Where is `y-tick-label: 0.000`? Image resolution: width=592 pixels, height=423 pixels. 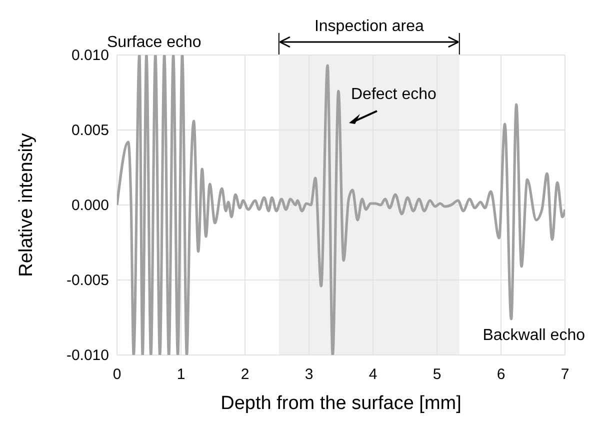 y-tick-label: 0.000 is located at coordinates (90, 205).